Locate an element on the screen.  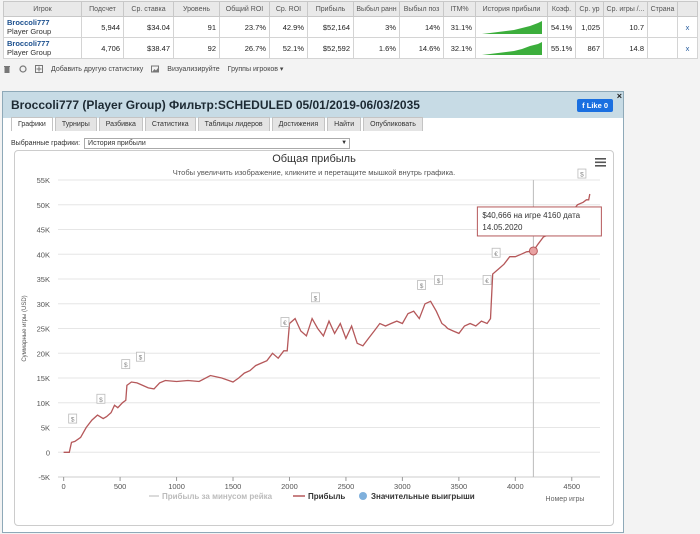
col-header-level: Уровень is located at coordinates (196, 9).